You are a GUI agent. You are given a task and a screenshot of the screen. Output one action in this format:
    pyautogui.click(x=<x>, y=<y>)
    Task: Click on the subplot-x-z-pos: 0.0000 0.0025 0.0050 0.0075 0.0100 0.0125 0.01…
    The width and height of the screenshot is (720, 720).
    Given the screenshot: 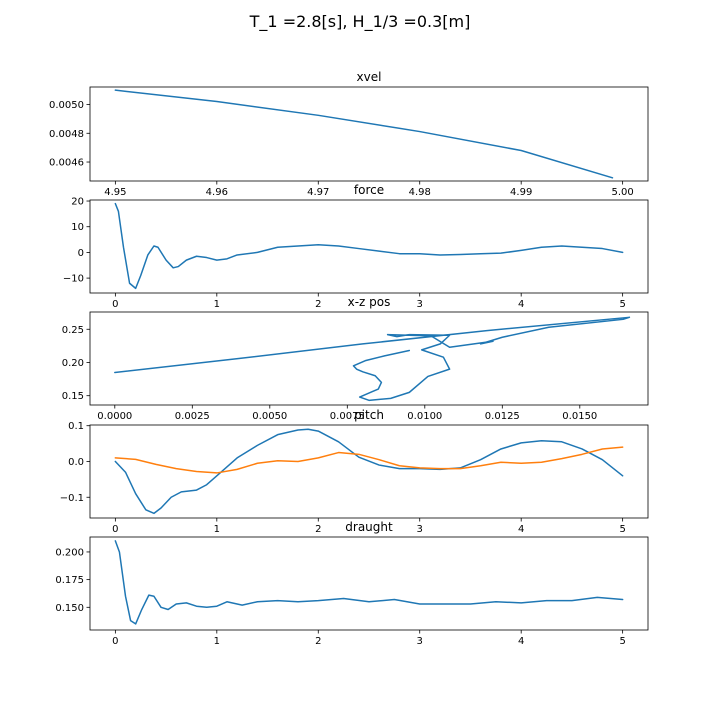 What is the action you would take?
    pyautogui.click(x=355, y=358)
    